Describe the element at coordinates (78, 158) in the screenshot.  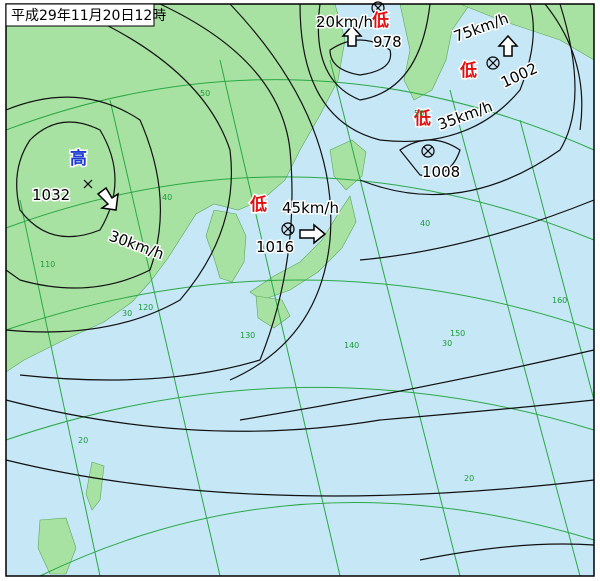
I see `system-kind: 高` at that location.